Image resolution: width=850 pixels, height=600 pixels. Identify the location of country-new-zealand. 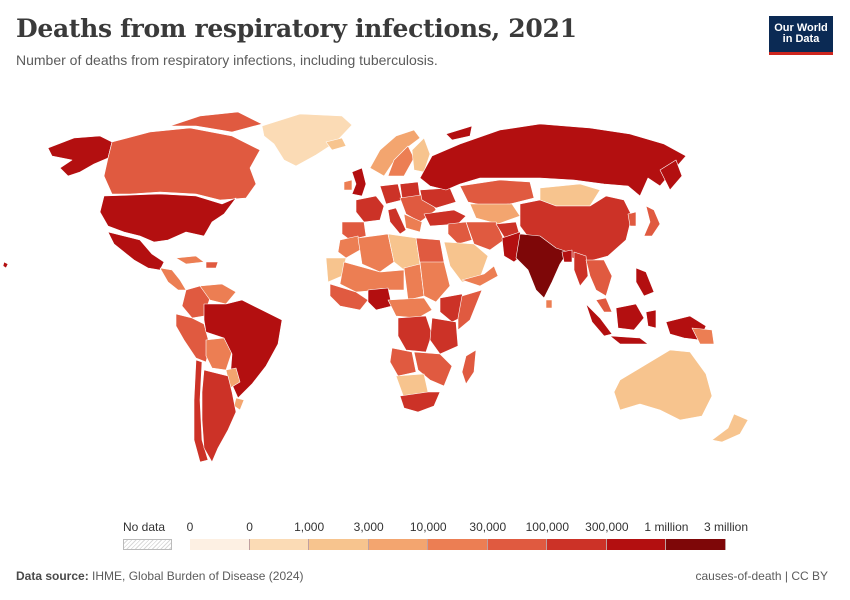
(730, 428).